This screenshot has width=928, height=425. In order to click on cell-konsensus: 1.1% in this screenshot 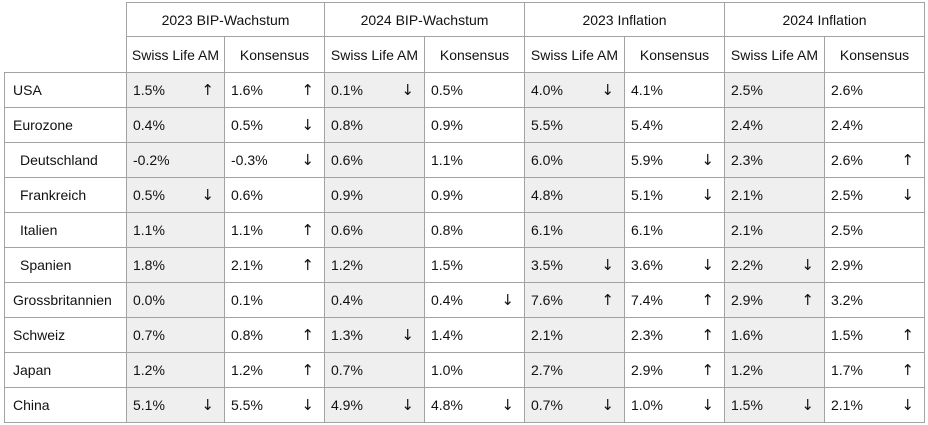, I will do `click(474, 160)`.